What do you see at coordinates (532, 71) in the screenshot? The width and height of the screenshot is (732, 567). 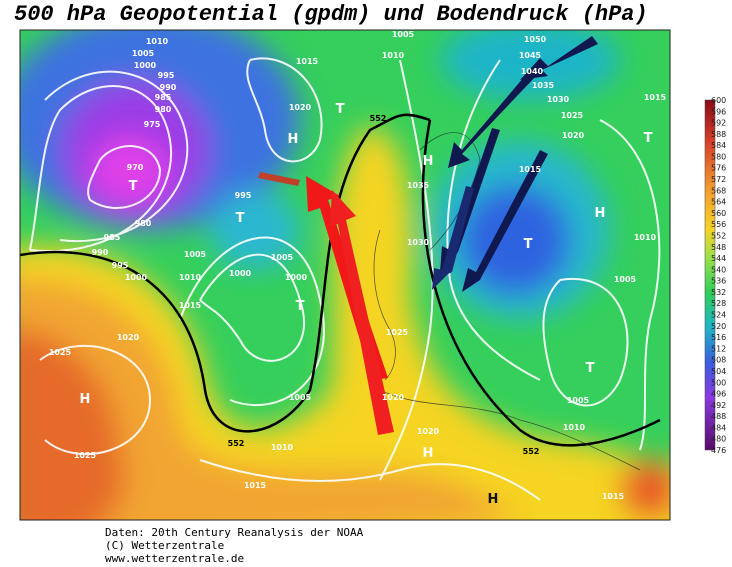 I see `isobar-label: 1040` at bounding box center [532, 71].